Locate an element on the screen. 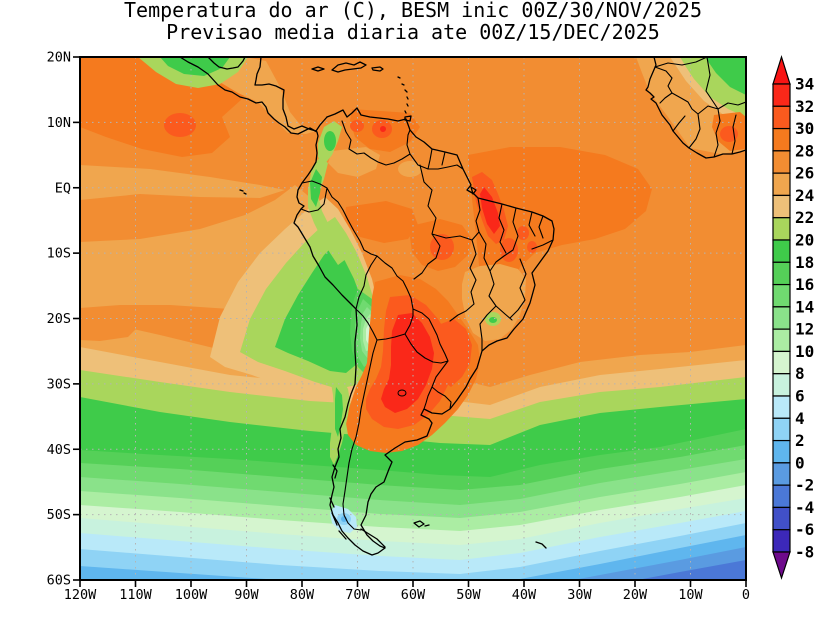 The image size is (825, 637). lat-tick-label: 10N is located at coordinates (59, 123).